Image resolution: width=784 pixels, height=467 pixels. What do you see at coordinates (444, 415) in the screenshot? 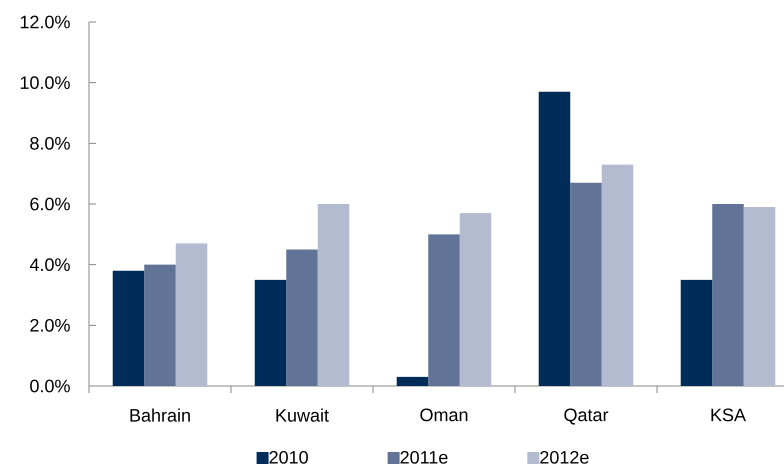
I see `x-tick-label: Oman` at bounding box center [444, 415].